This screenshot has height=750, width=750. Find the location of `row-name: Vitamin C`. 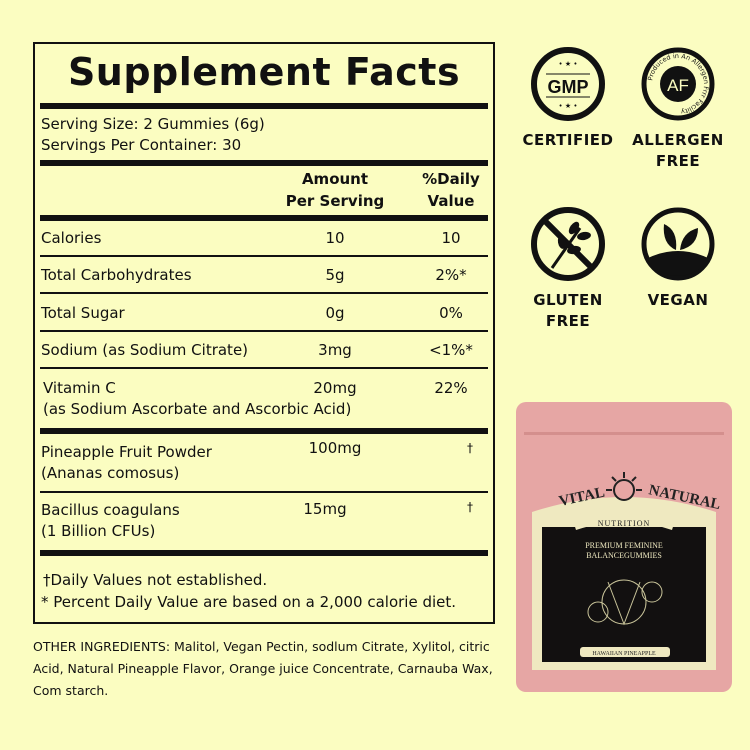

row-name: Vitamin C is located at coordinates (79, 388).